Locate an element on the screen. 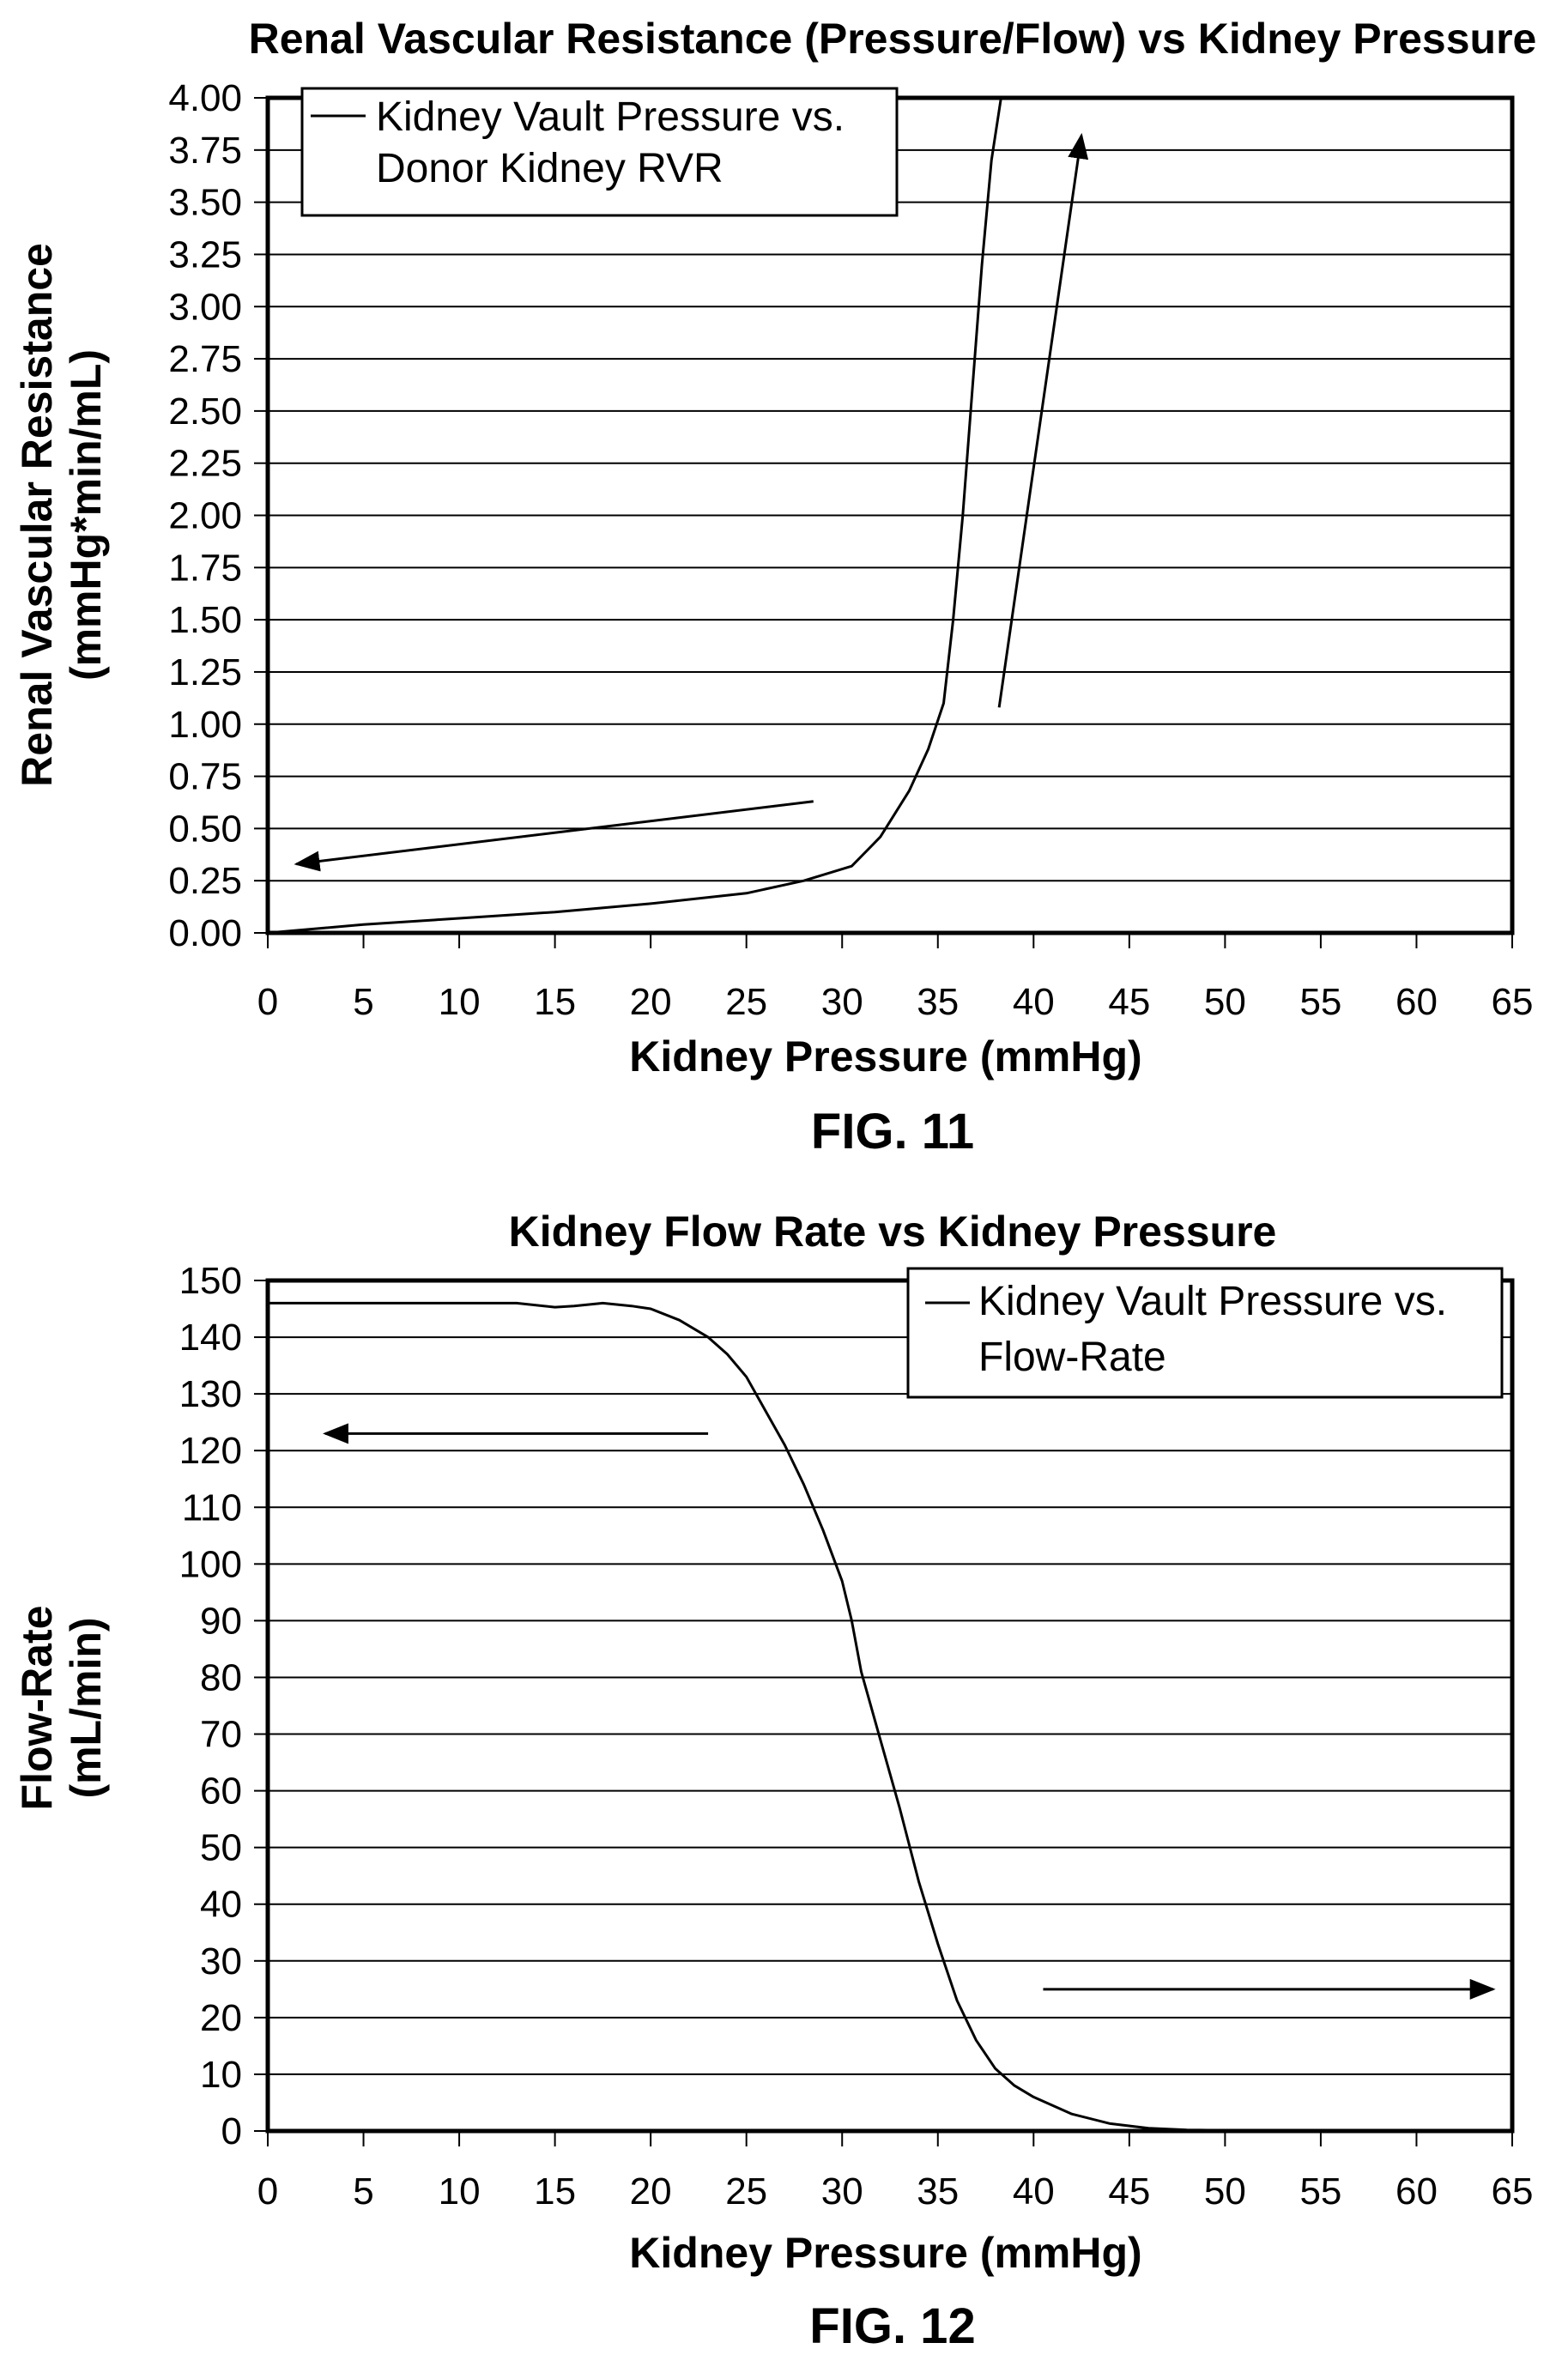 Image resolution: width=1568 pixels, height=2361 pixels. y-tick-label: 150 is located at coordinates (210, 1281).